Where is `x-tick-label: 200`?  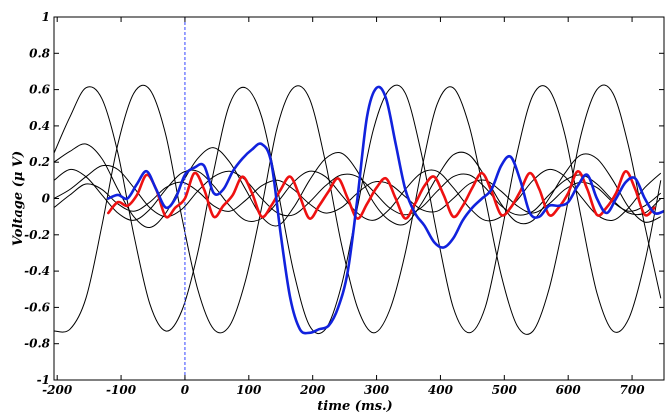
x-tick-label: 200 is located at coordinates (312, 390).